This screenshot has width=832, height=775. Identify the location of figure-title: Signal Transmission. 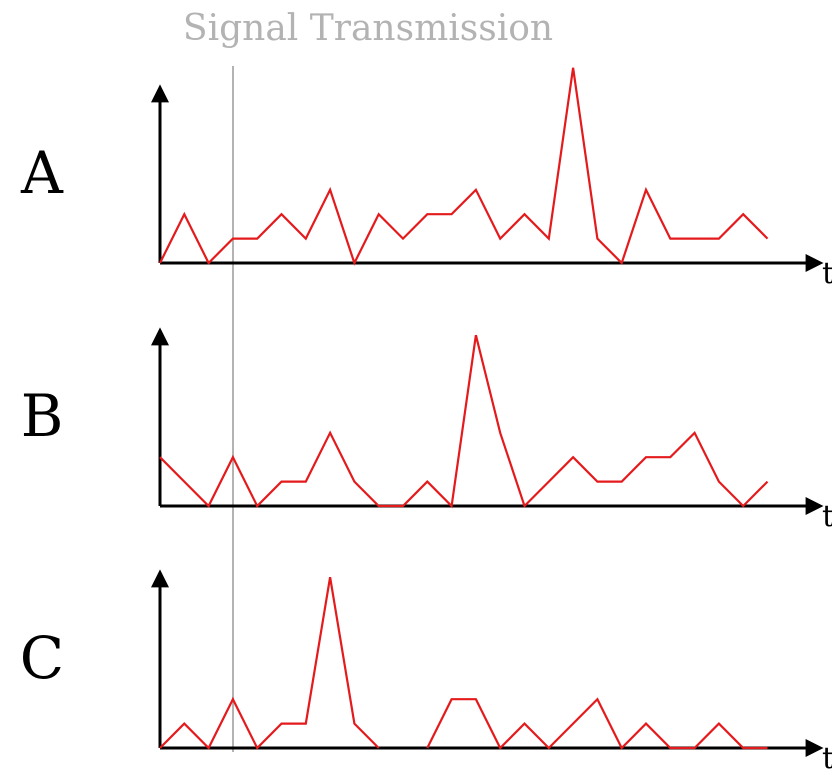
(368, 28).